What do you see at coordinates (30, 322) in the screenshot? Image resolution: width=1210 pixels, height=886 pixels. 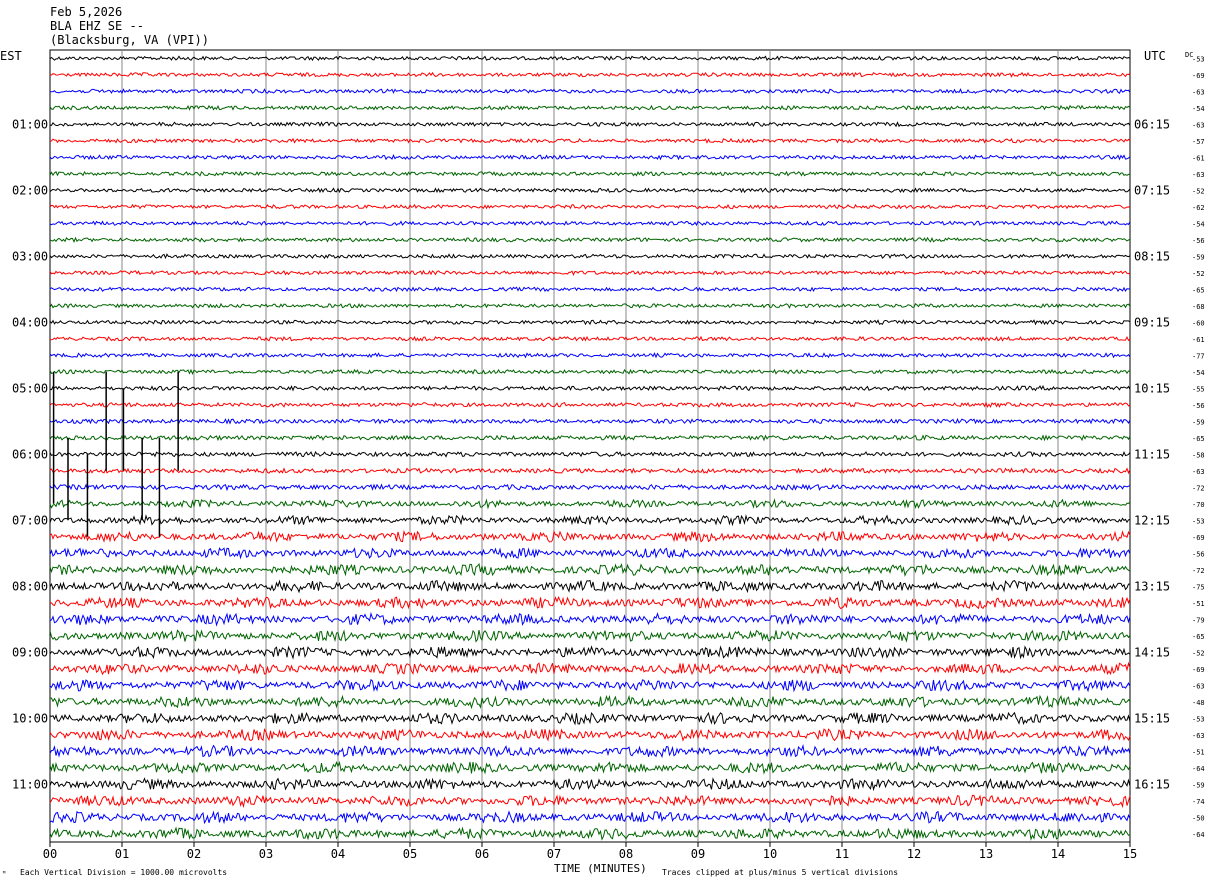 I see `left-time-label: 04:00` at bounding box center [30, 322].